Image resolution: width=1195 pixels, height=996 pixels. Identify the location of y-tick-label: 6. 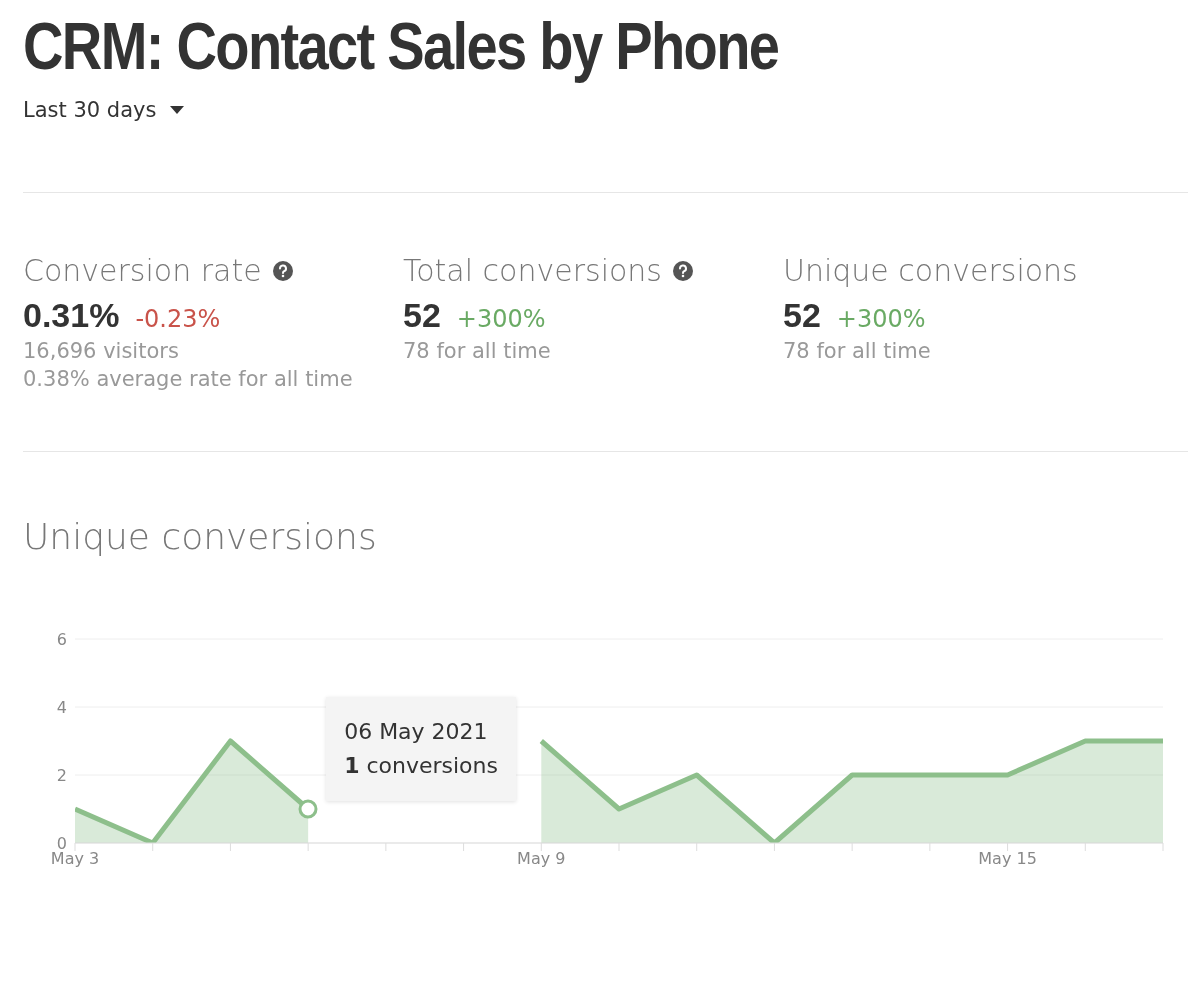
(61, 639).